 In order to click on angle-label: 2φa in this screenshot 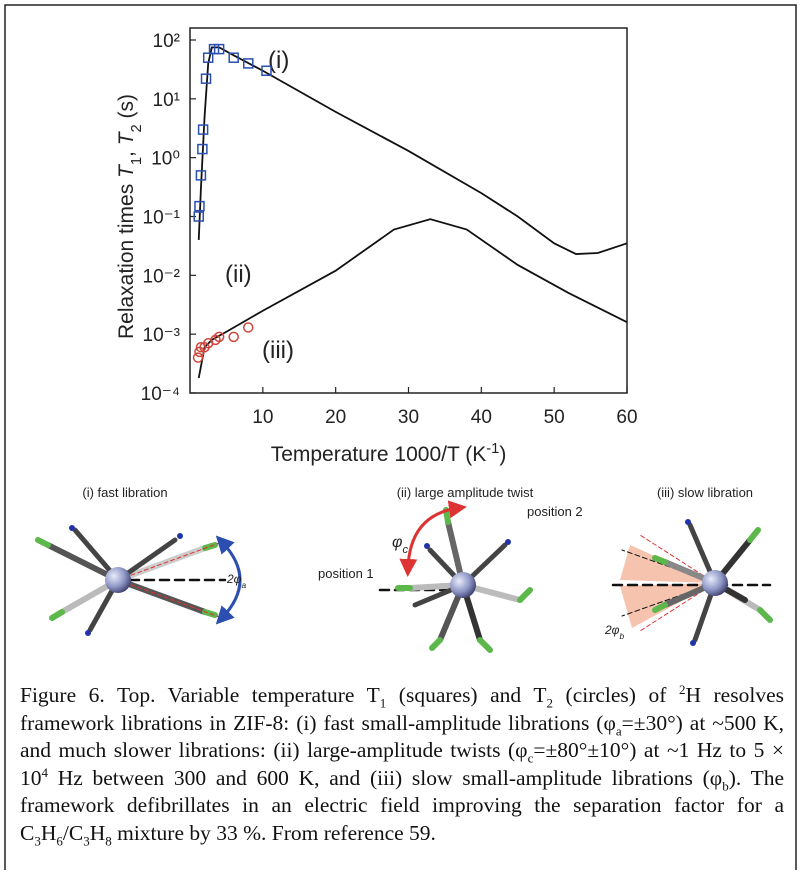, I will do `click(236, 581)`.